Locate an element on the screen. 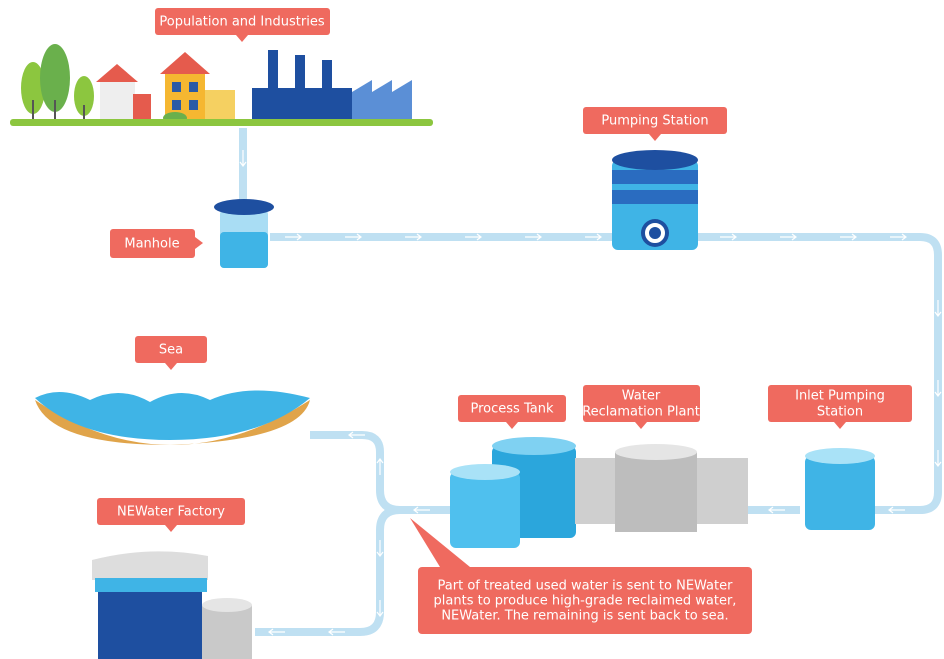 The image size is (944, 659). label-text: Population and Industries is located at coordinates (241, 22).